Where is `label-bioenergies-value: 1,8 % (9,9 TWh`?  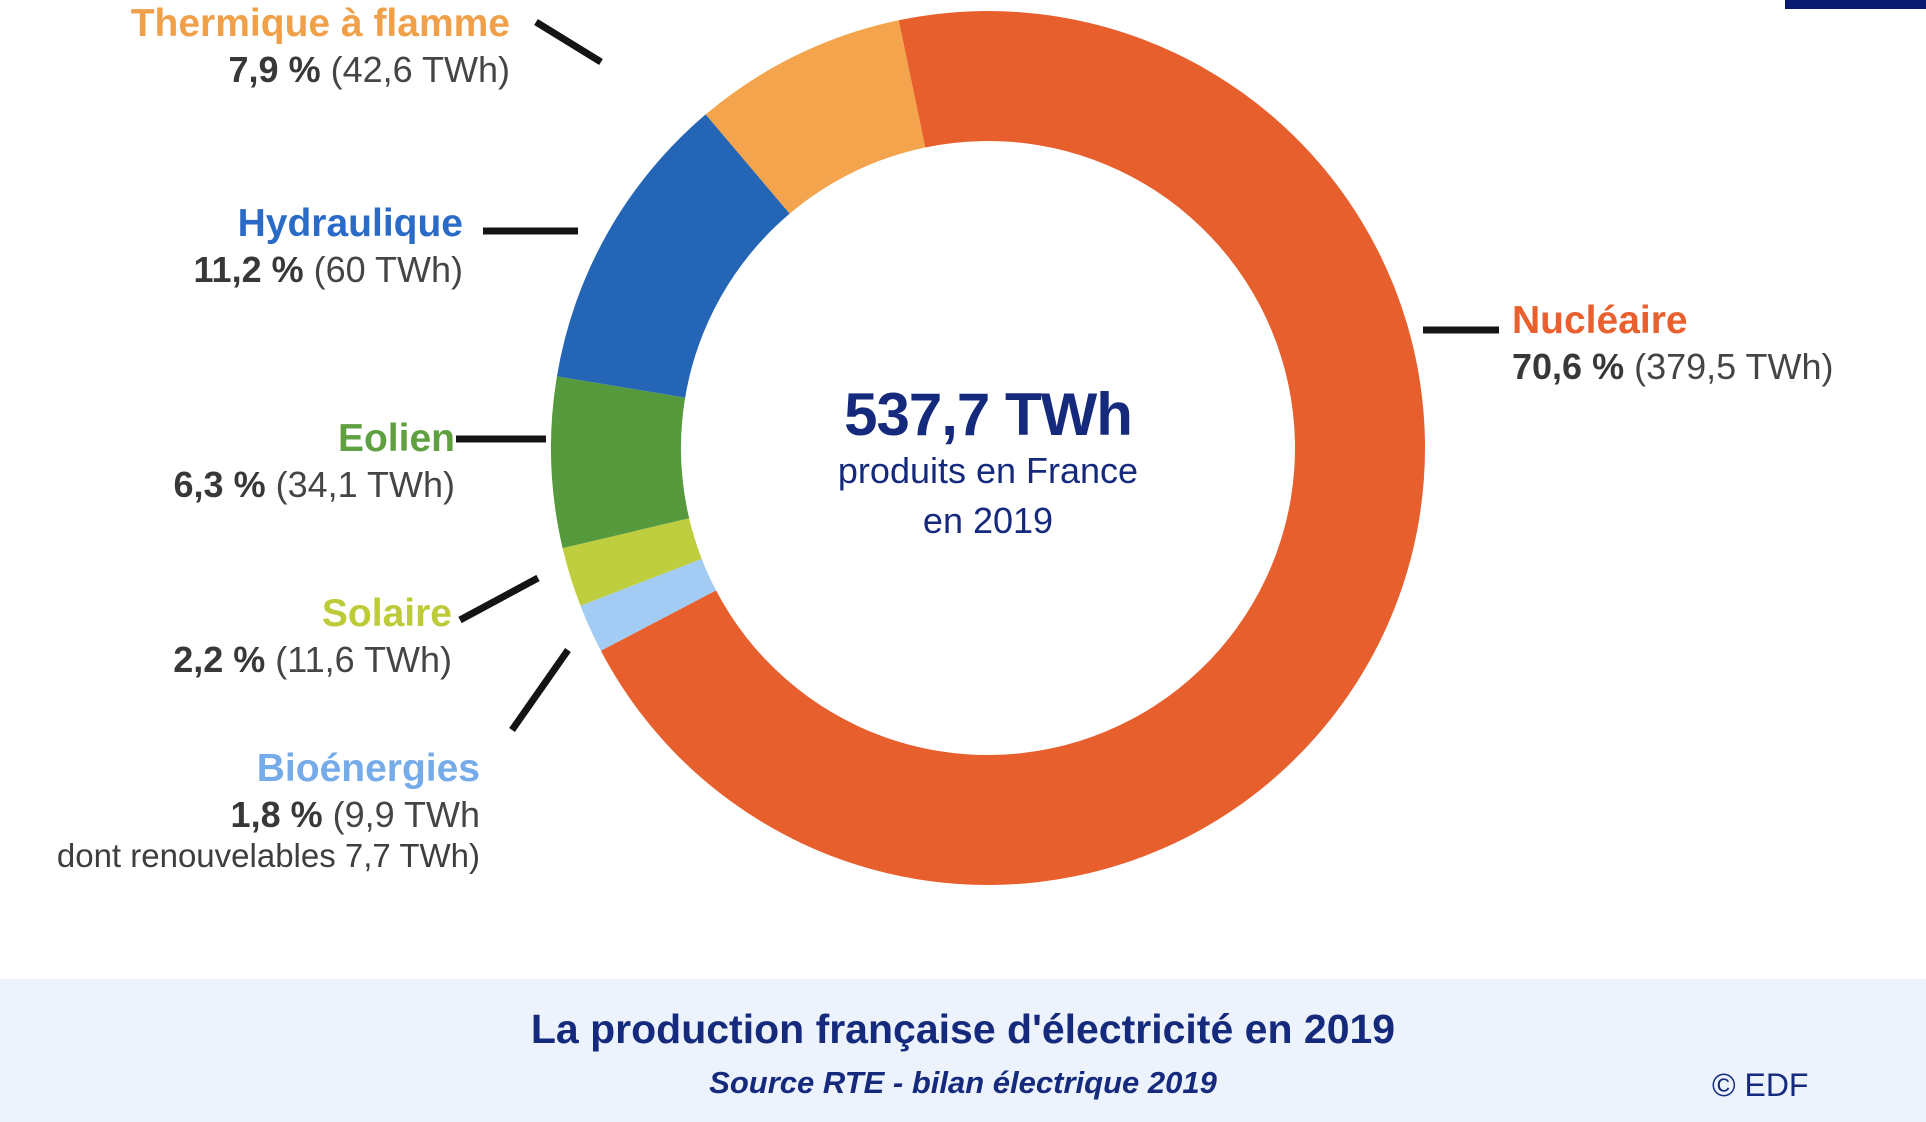
label-bioenergies-value: 1,8 % (9,9 TWh is located at coordinates (355, 814).